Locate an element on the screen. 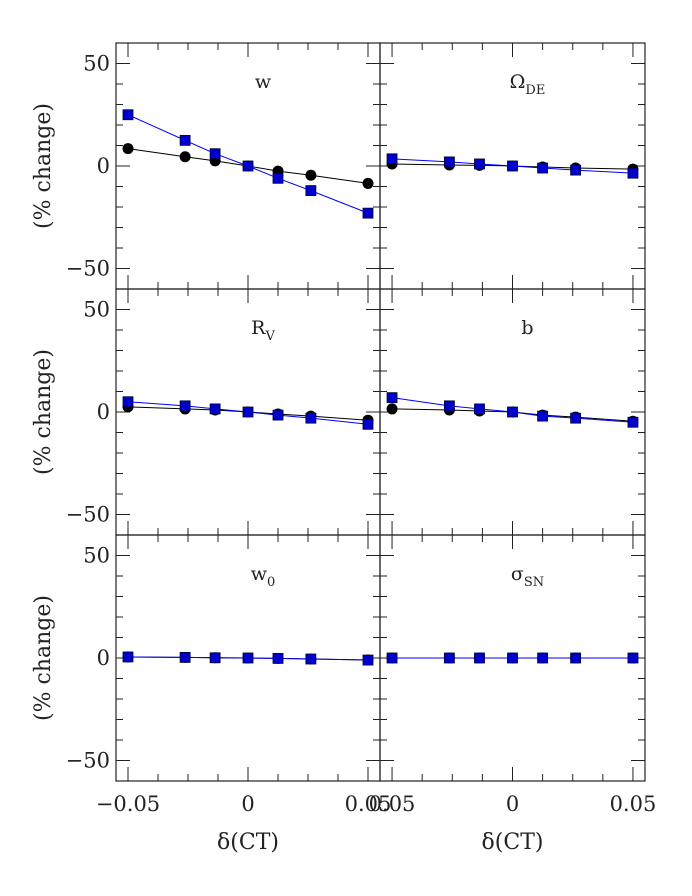 The image size is (692, 896). panel-4: b is located at coordinates (512, 412).